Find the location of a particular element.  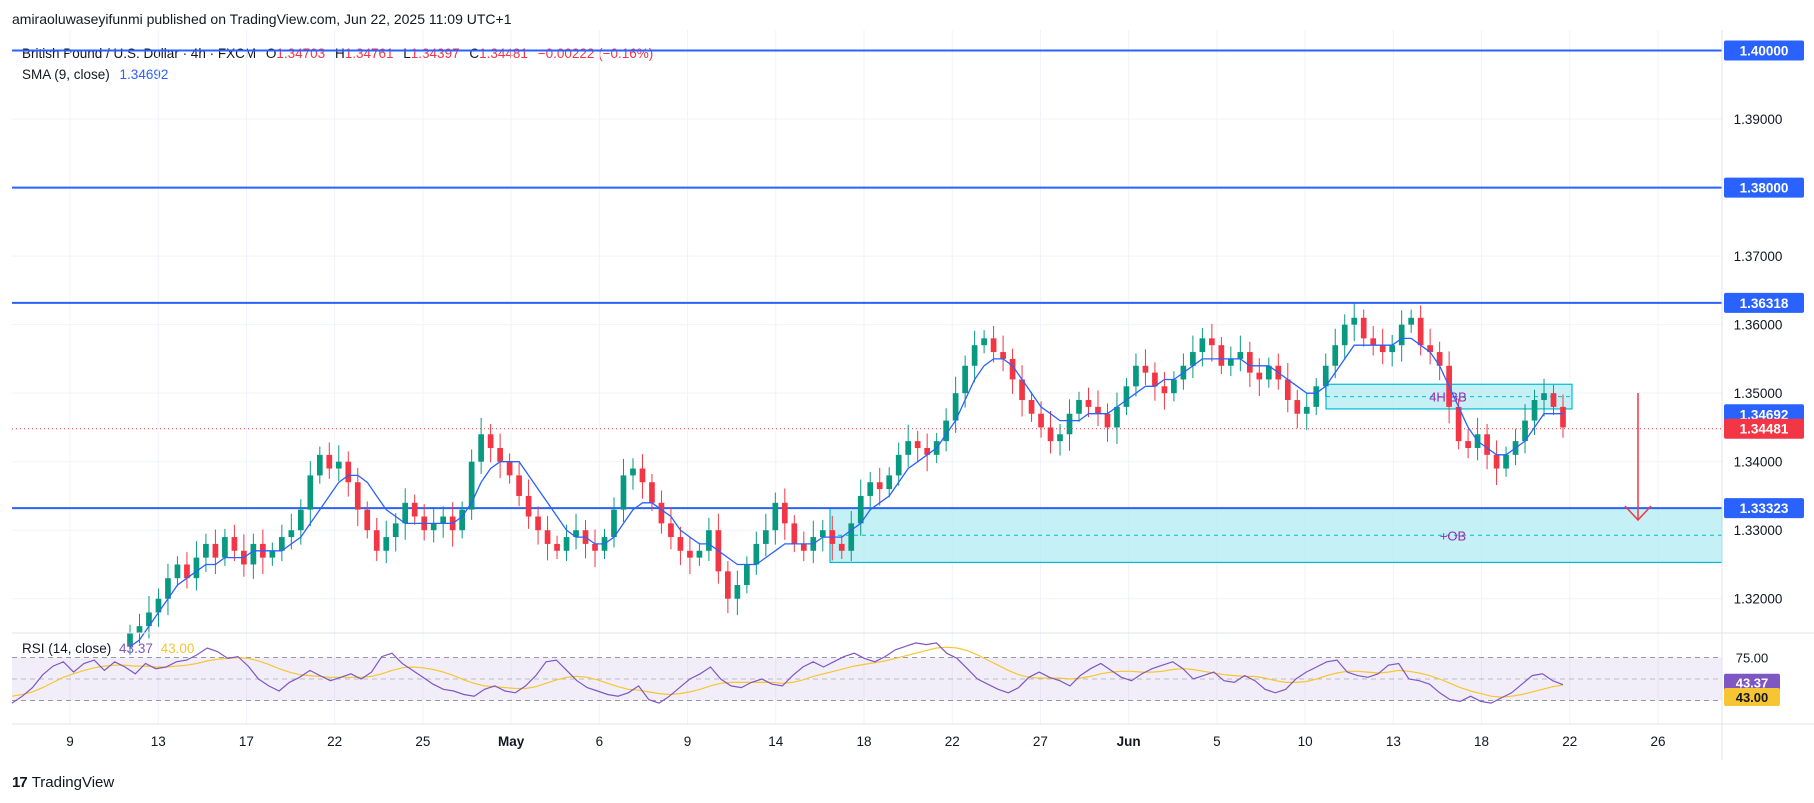

price-tag-label: 1.34692 is located at coordinates (1764, 414).